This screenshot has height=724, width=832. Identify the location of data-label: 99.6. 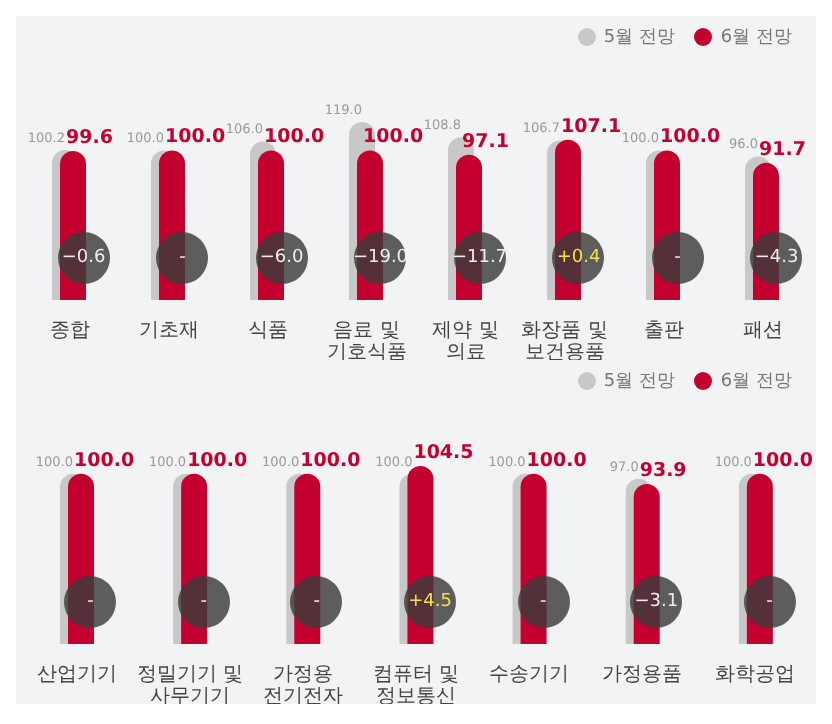
(90, 138).